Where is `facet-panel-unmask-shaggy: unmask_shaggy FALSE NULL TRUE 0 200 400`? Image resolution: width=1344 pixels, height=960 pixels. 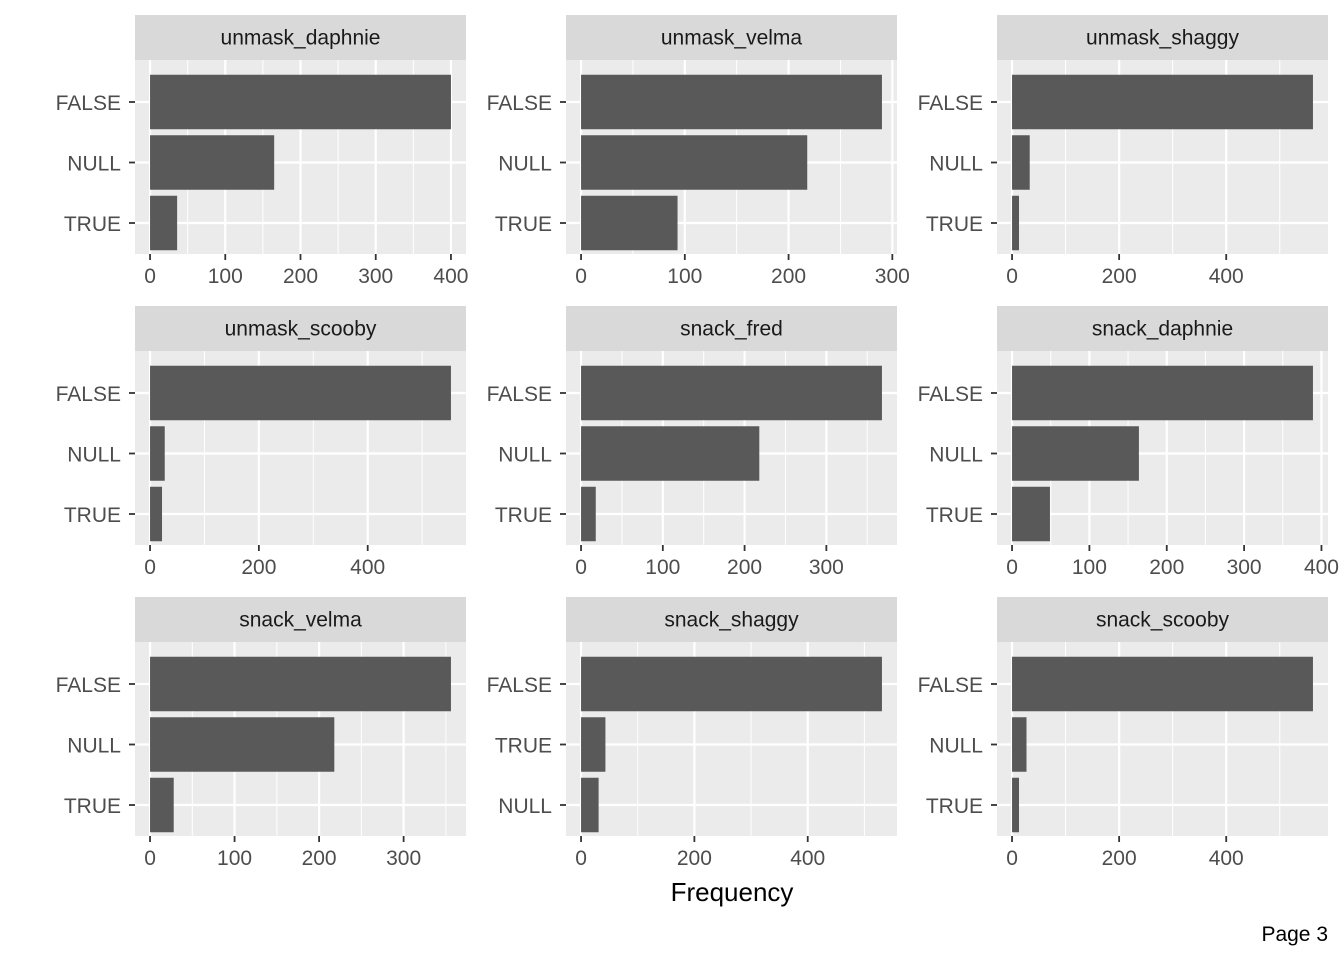 facet-panel-unmask-shaggy: unmask_shaggy FALSE NULL TRUE 0 200 400 is located at coordinates (1123, 151).